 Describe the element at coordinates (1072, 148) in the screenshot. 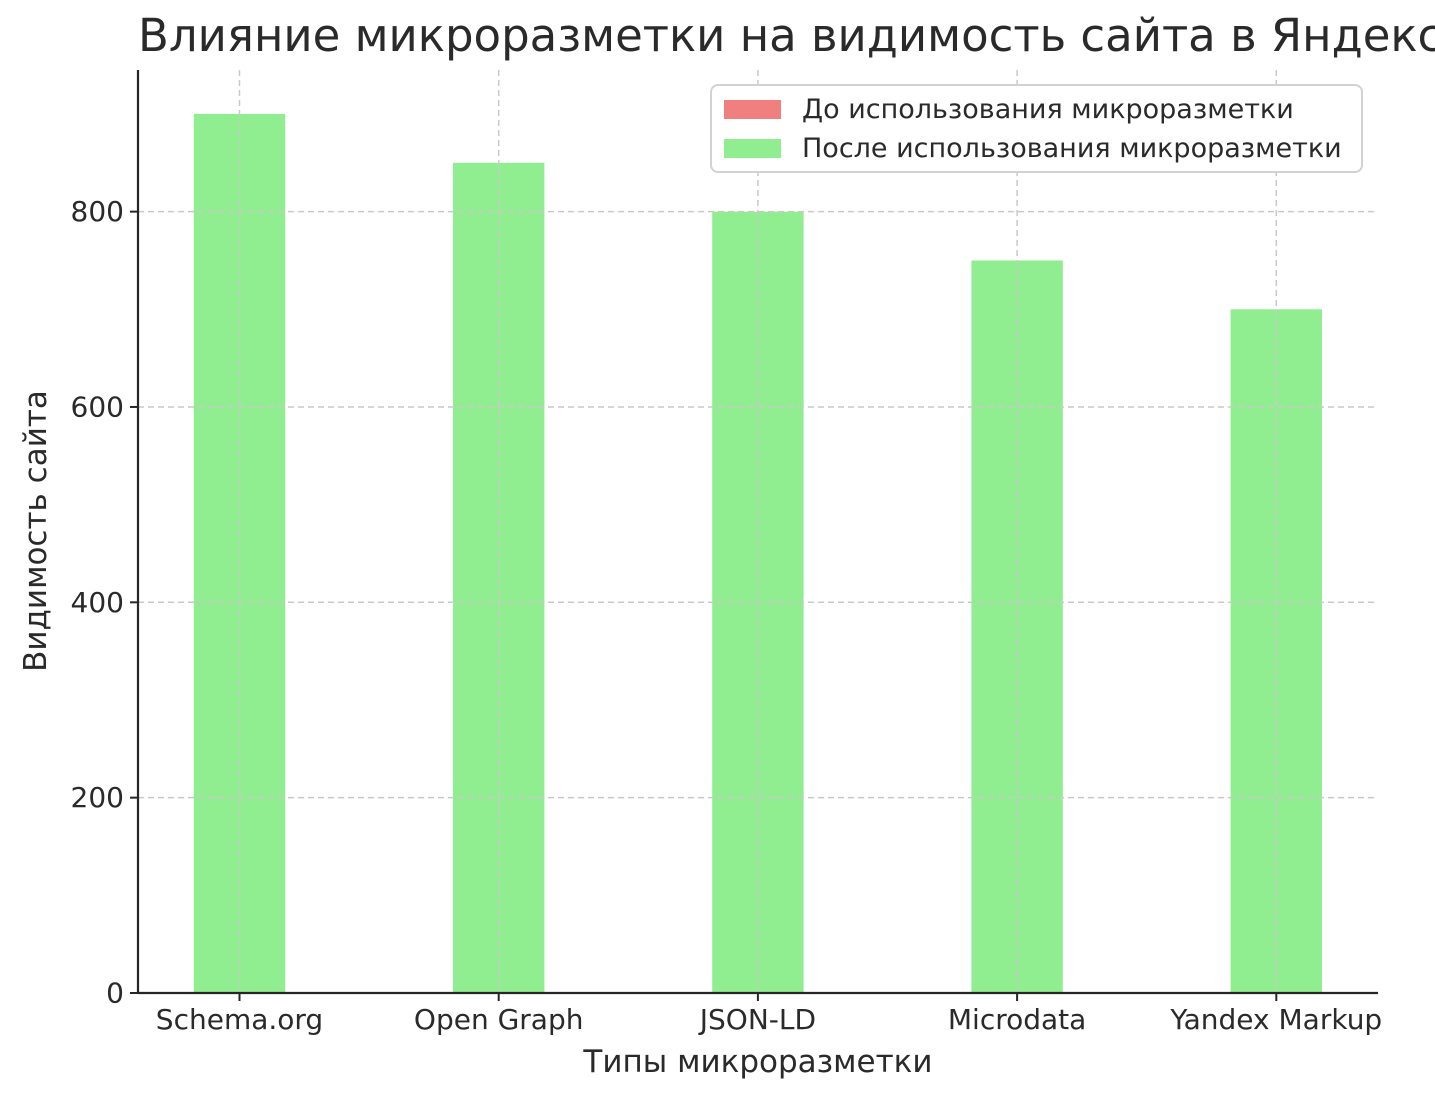

I see `legend-label-after: После использования микроразметки` at that location.